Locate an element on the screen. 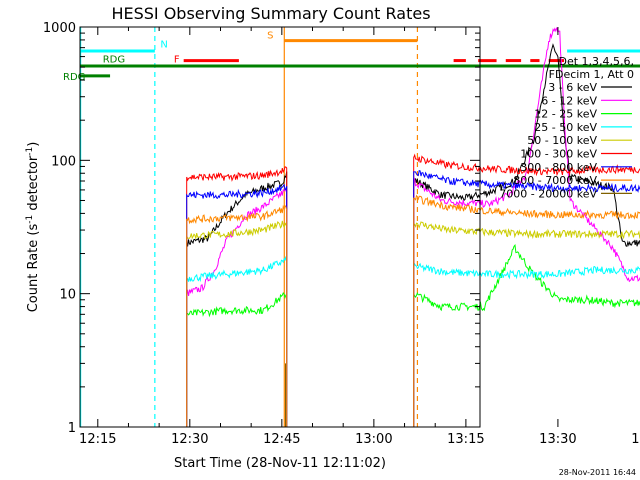 This screenshot has width=640, height=480. x-axis-label: Start Time (28-Nov-11 12:11:02) is located at coordinates (280, 463).